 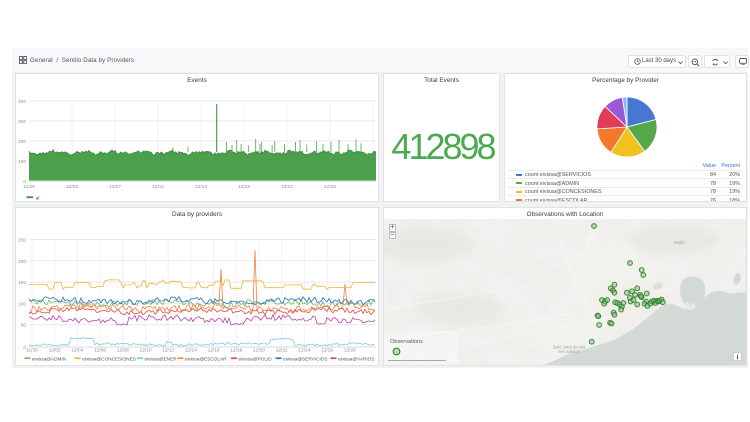 I want to click on svg-text: eivissa@ESCOLAR, so click(x=206, y=358).